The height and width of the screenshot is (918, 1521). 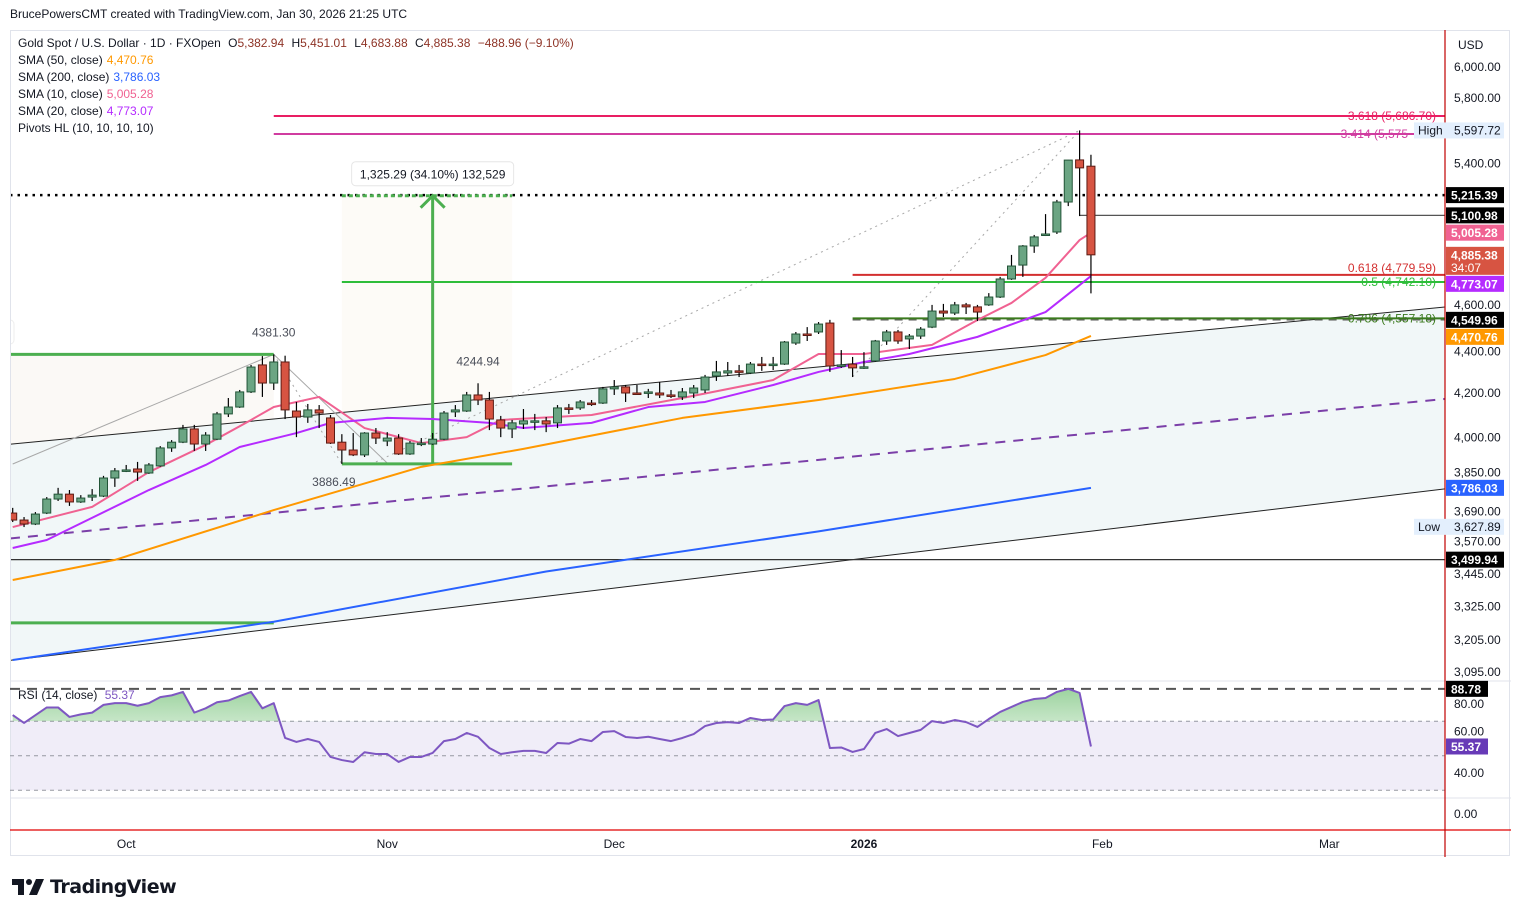 I want to click on indicator-sma10: SMA (10, close) 5,005.28, so click(x=296, y=94).